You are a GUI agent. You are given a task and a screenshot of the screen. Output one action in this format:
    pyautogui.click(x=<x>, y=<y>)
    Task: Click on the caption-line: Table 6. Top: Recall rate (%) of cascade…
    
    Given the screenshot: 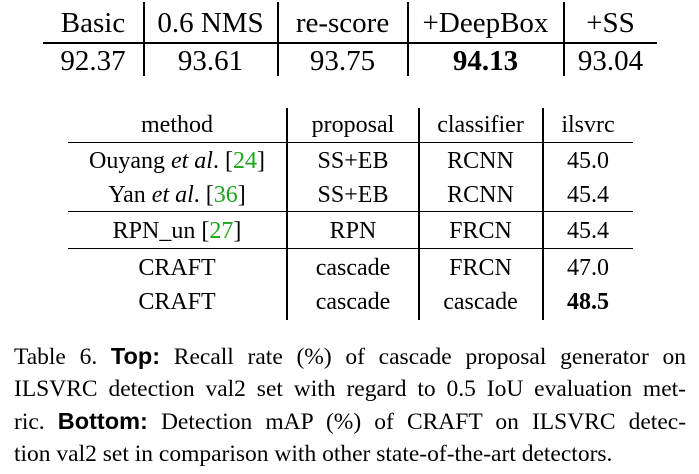 What is the action you would take?
    pyautogui.click(x=350, y=356)
    